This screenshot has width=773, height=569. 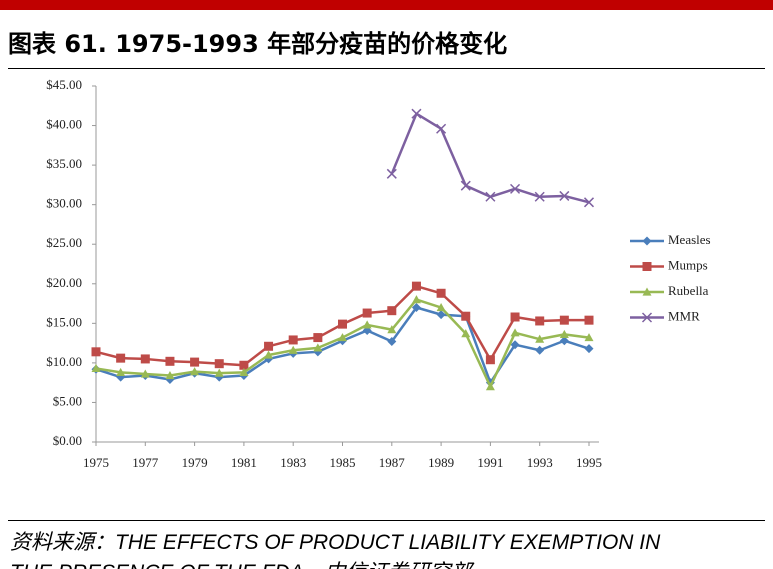 I want to click on legend-label: Measles, so click(x=689, y=239).